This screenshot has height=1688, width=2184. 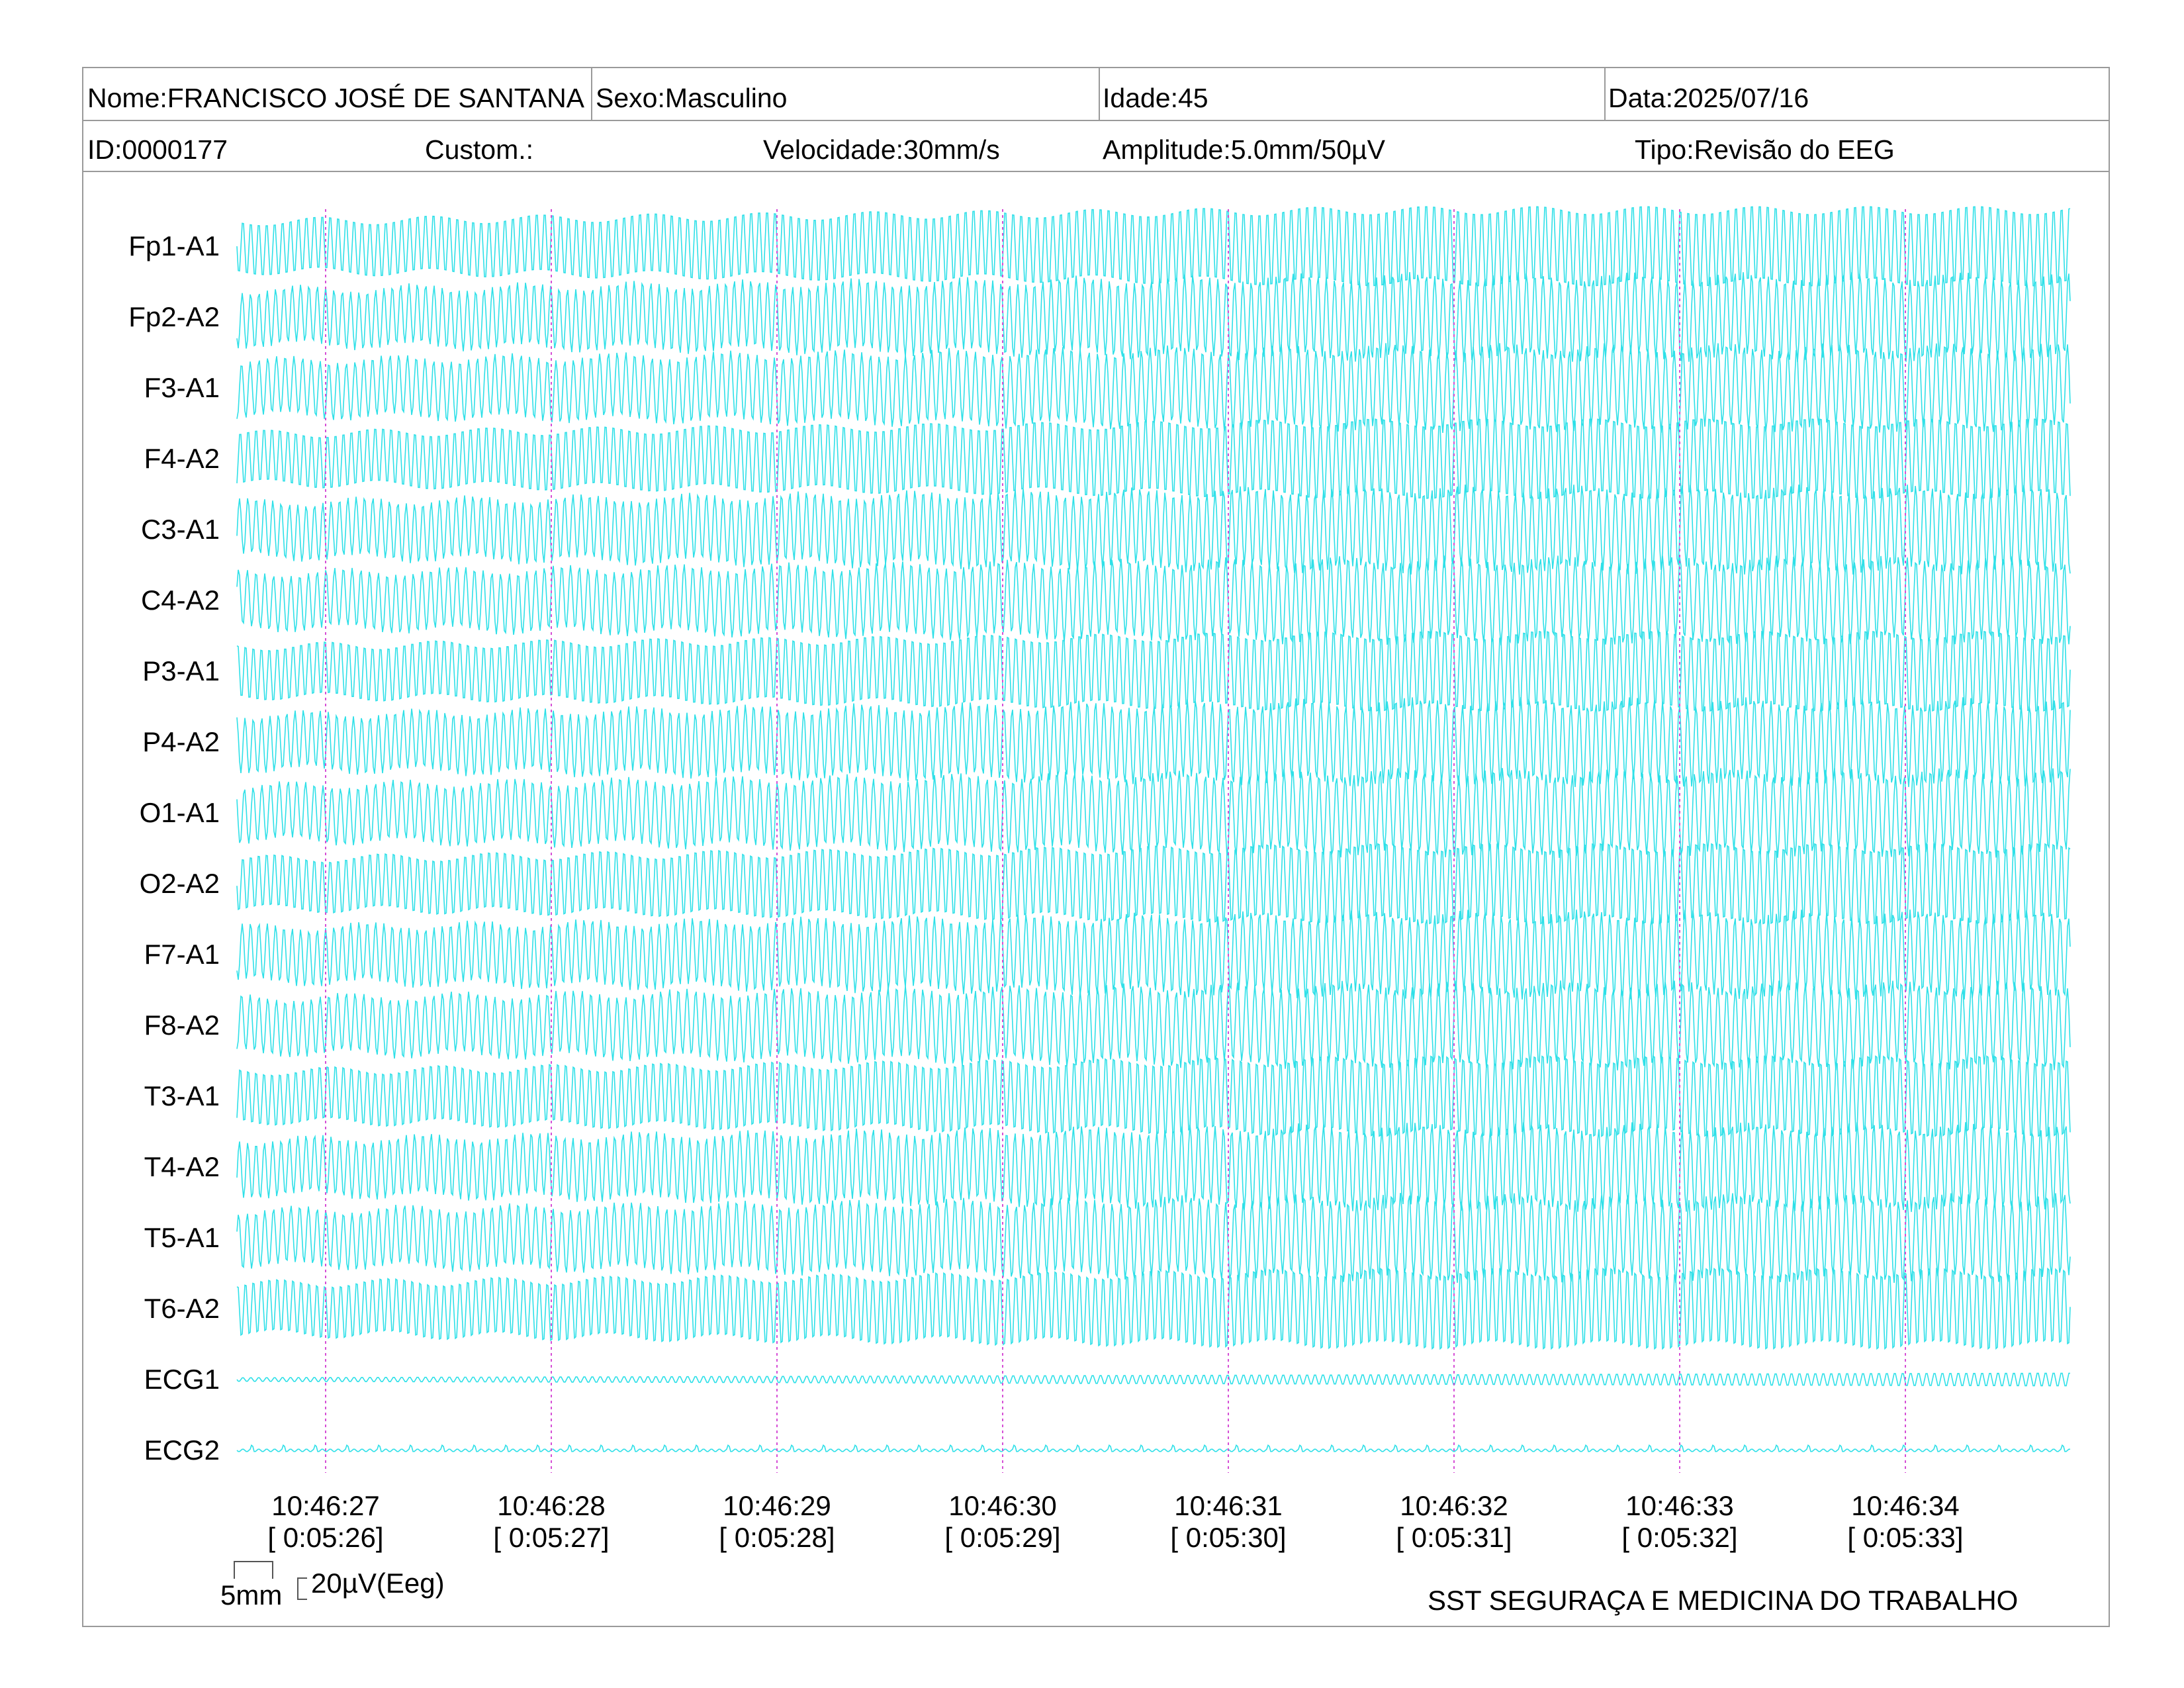 I want to click on trace-f7-a1, so click(x=1153, y=955).